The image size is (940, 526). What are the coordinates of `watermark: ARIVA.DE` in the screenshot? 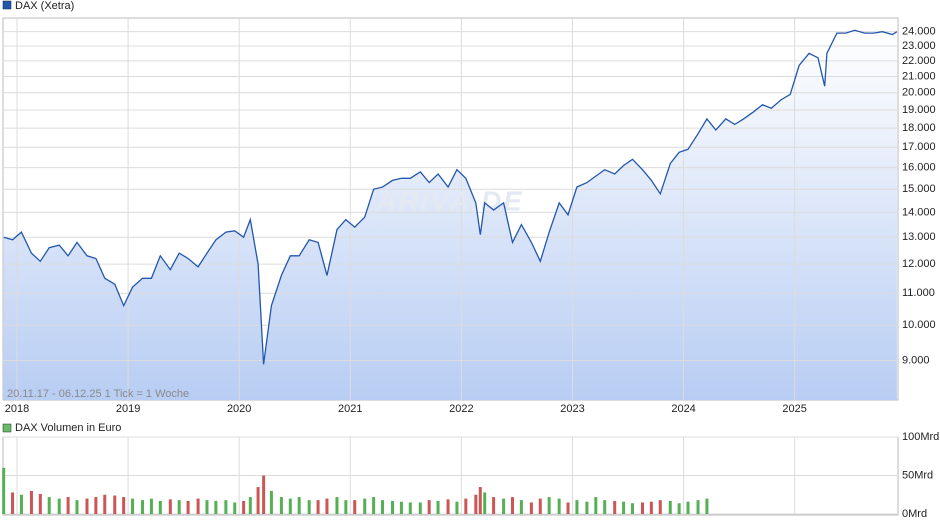 It's located at (449, 200).